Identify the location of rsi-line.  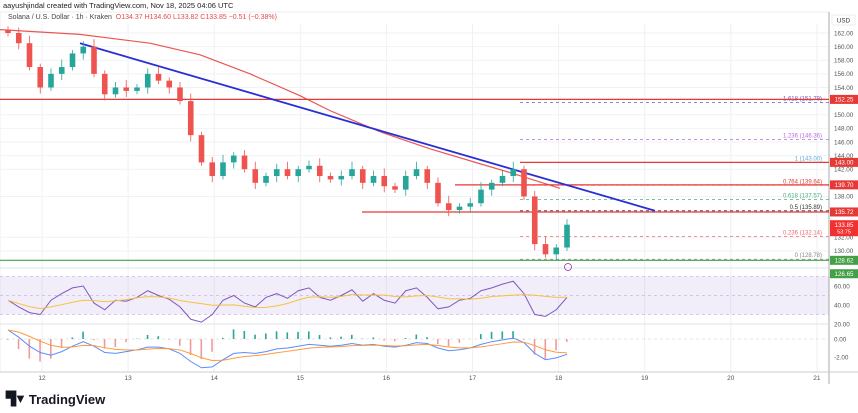
(287, 301).